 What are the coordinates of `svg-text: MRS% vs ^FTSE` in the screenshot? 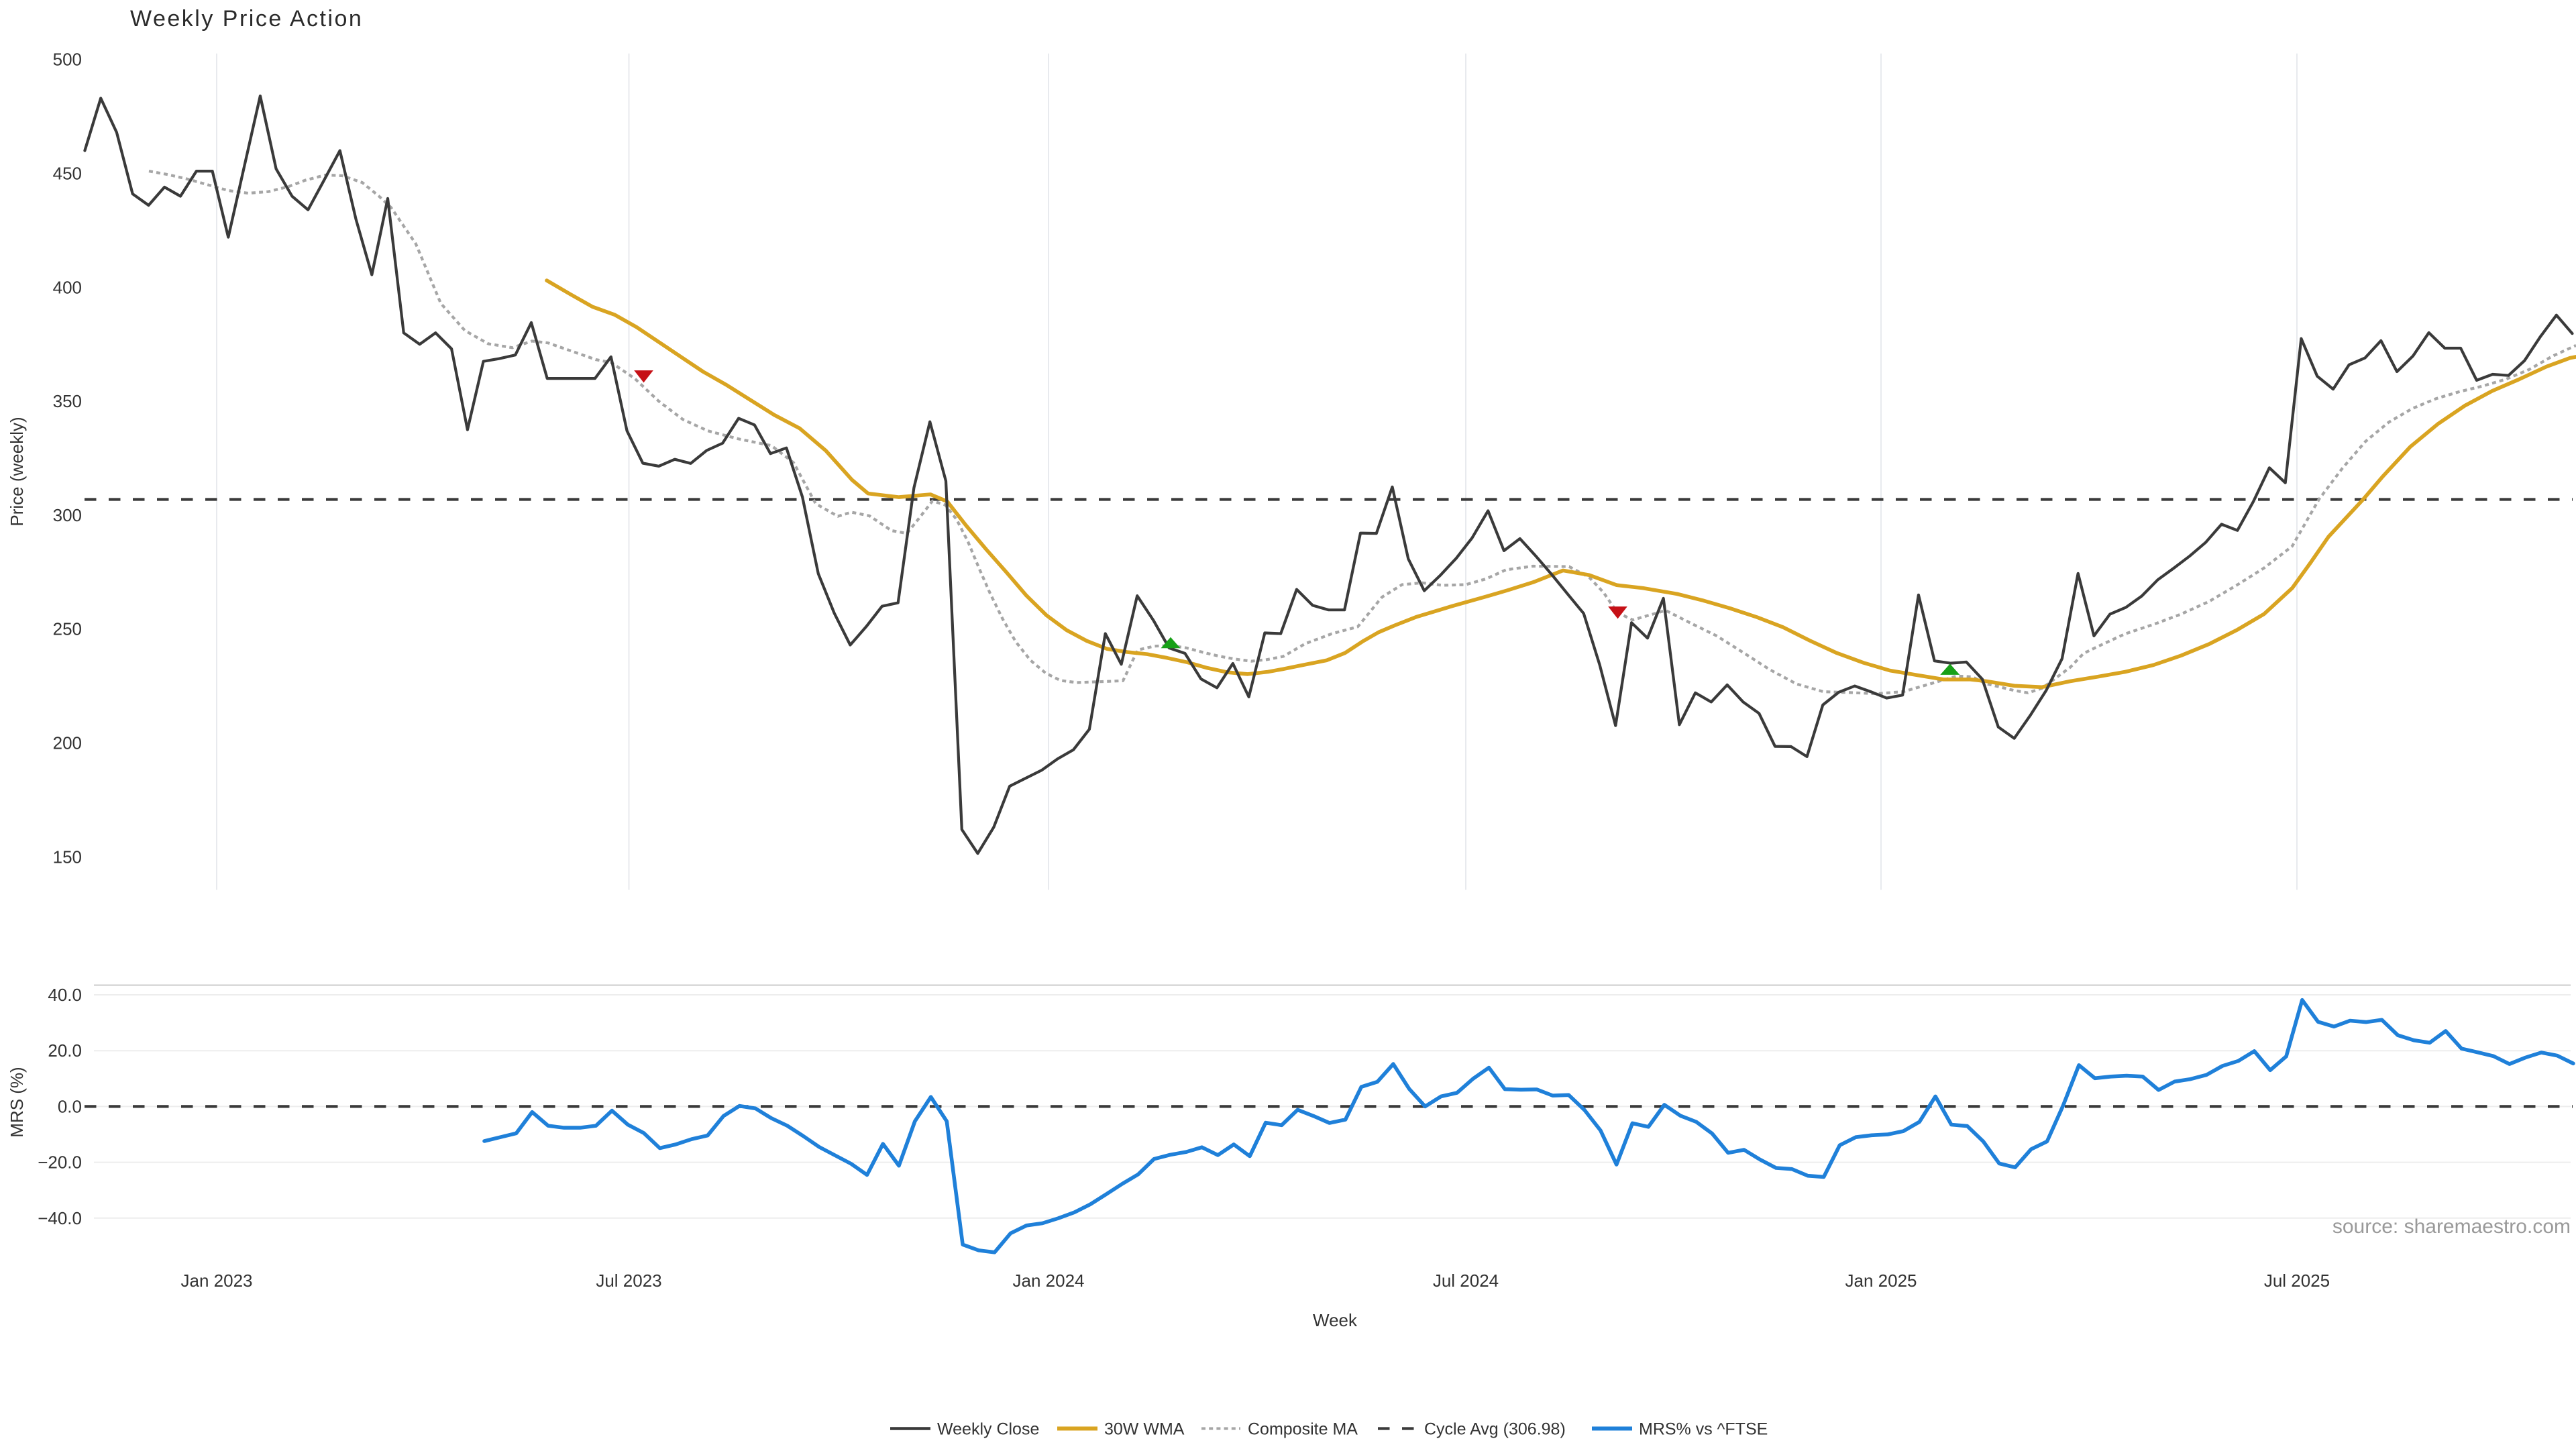 It's located at (1703, 1429).